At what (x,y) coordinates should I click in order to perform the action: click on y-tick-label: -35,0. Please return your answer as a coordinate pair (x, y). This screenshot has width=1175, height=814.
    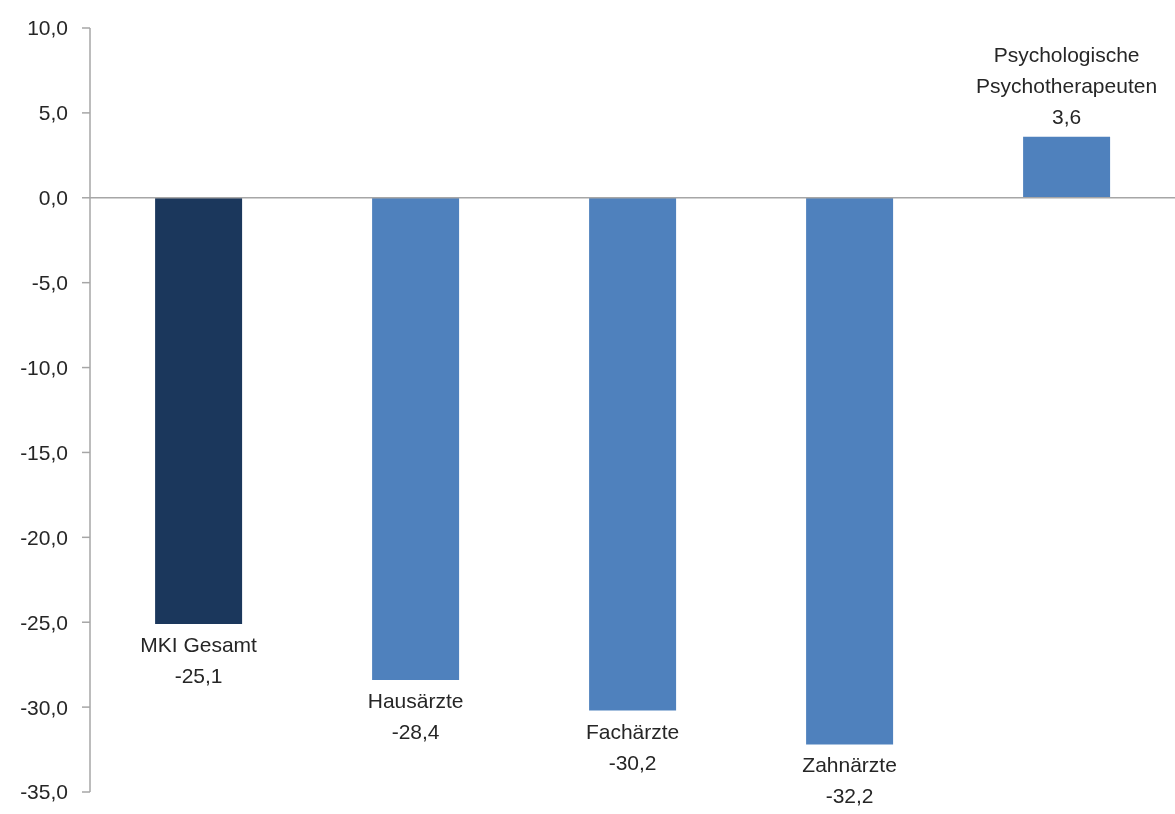
    Looking at the image, I should click on (44, 792).